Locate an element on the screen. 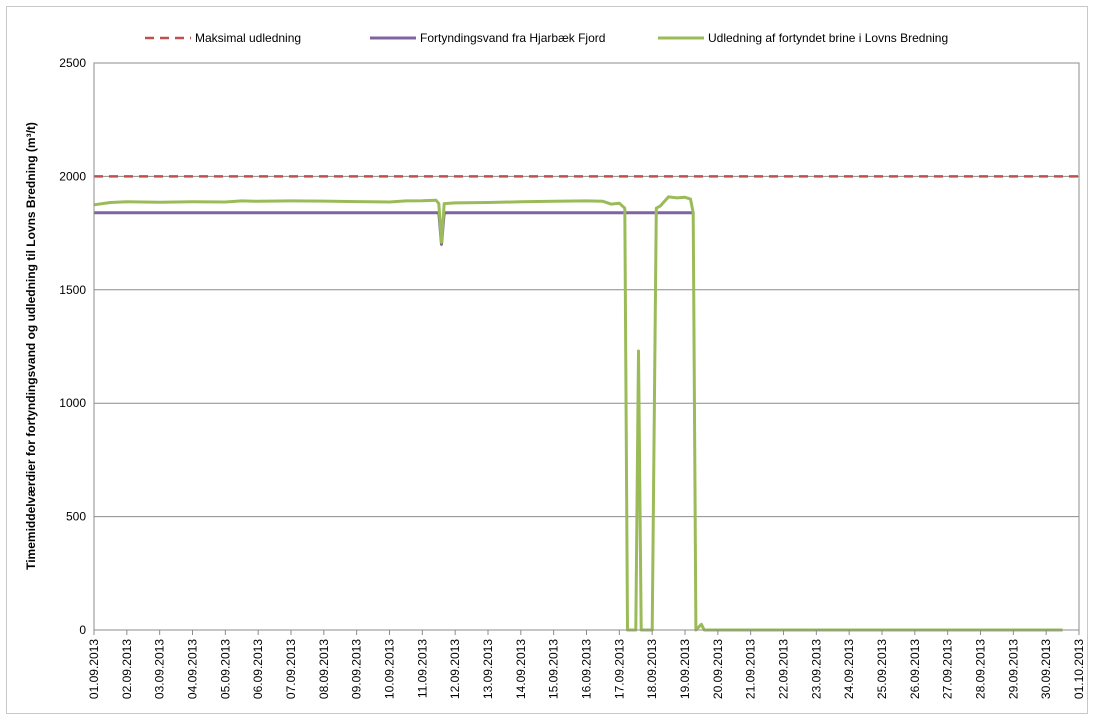 The width and height of the screenshot is (1094, 720). x-tick-label: 30.09.2013 is located at coordinates (1046, 669).